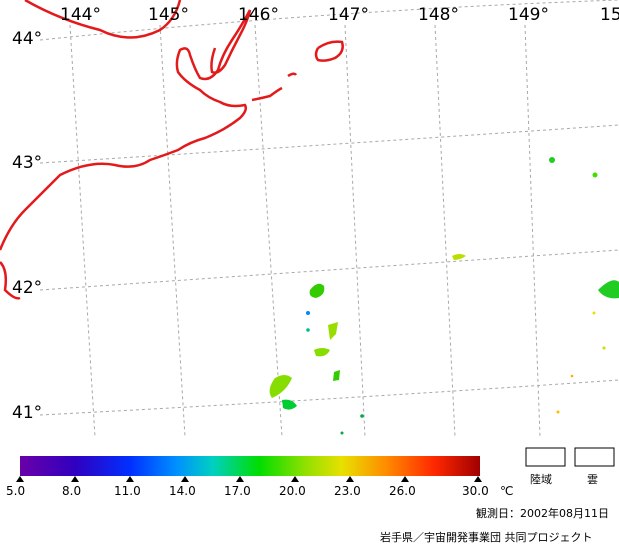  What do you see at coordinates (27, 163) in the screenshot?
I see `lat-label-43: 43°` at bounding box center [27, 163].